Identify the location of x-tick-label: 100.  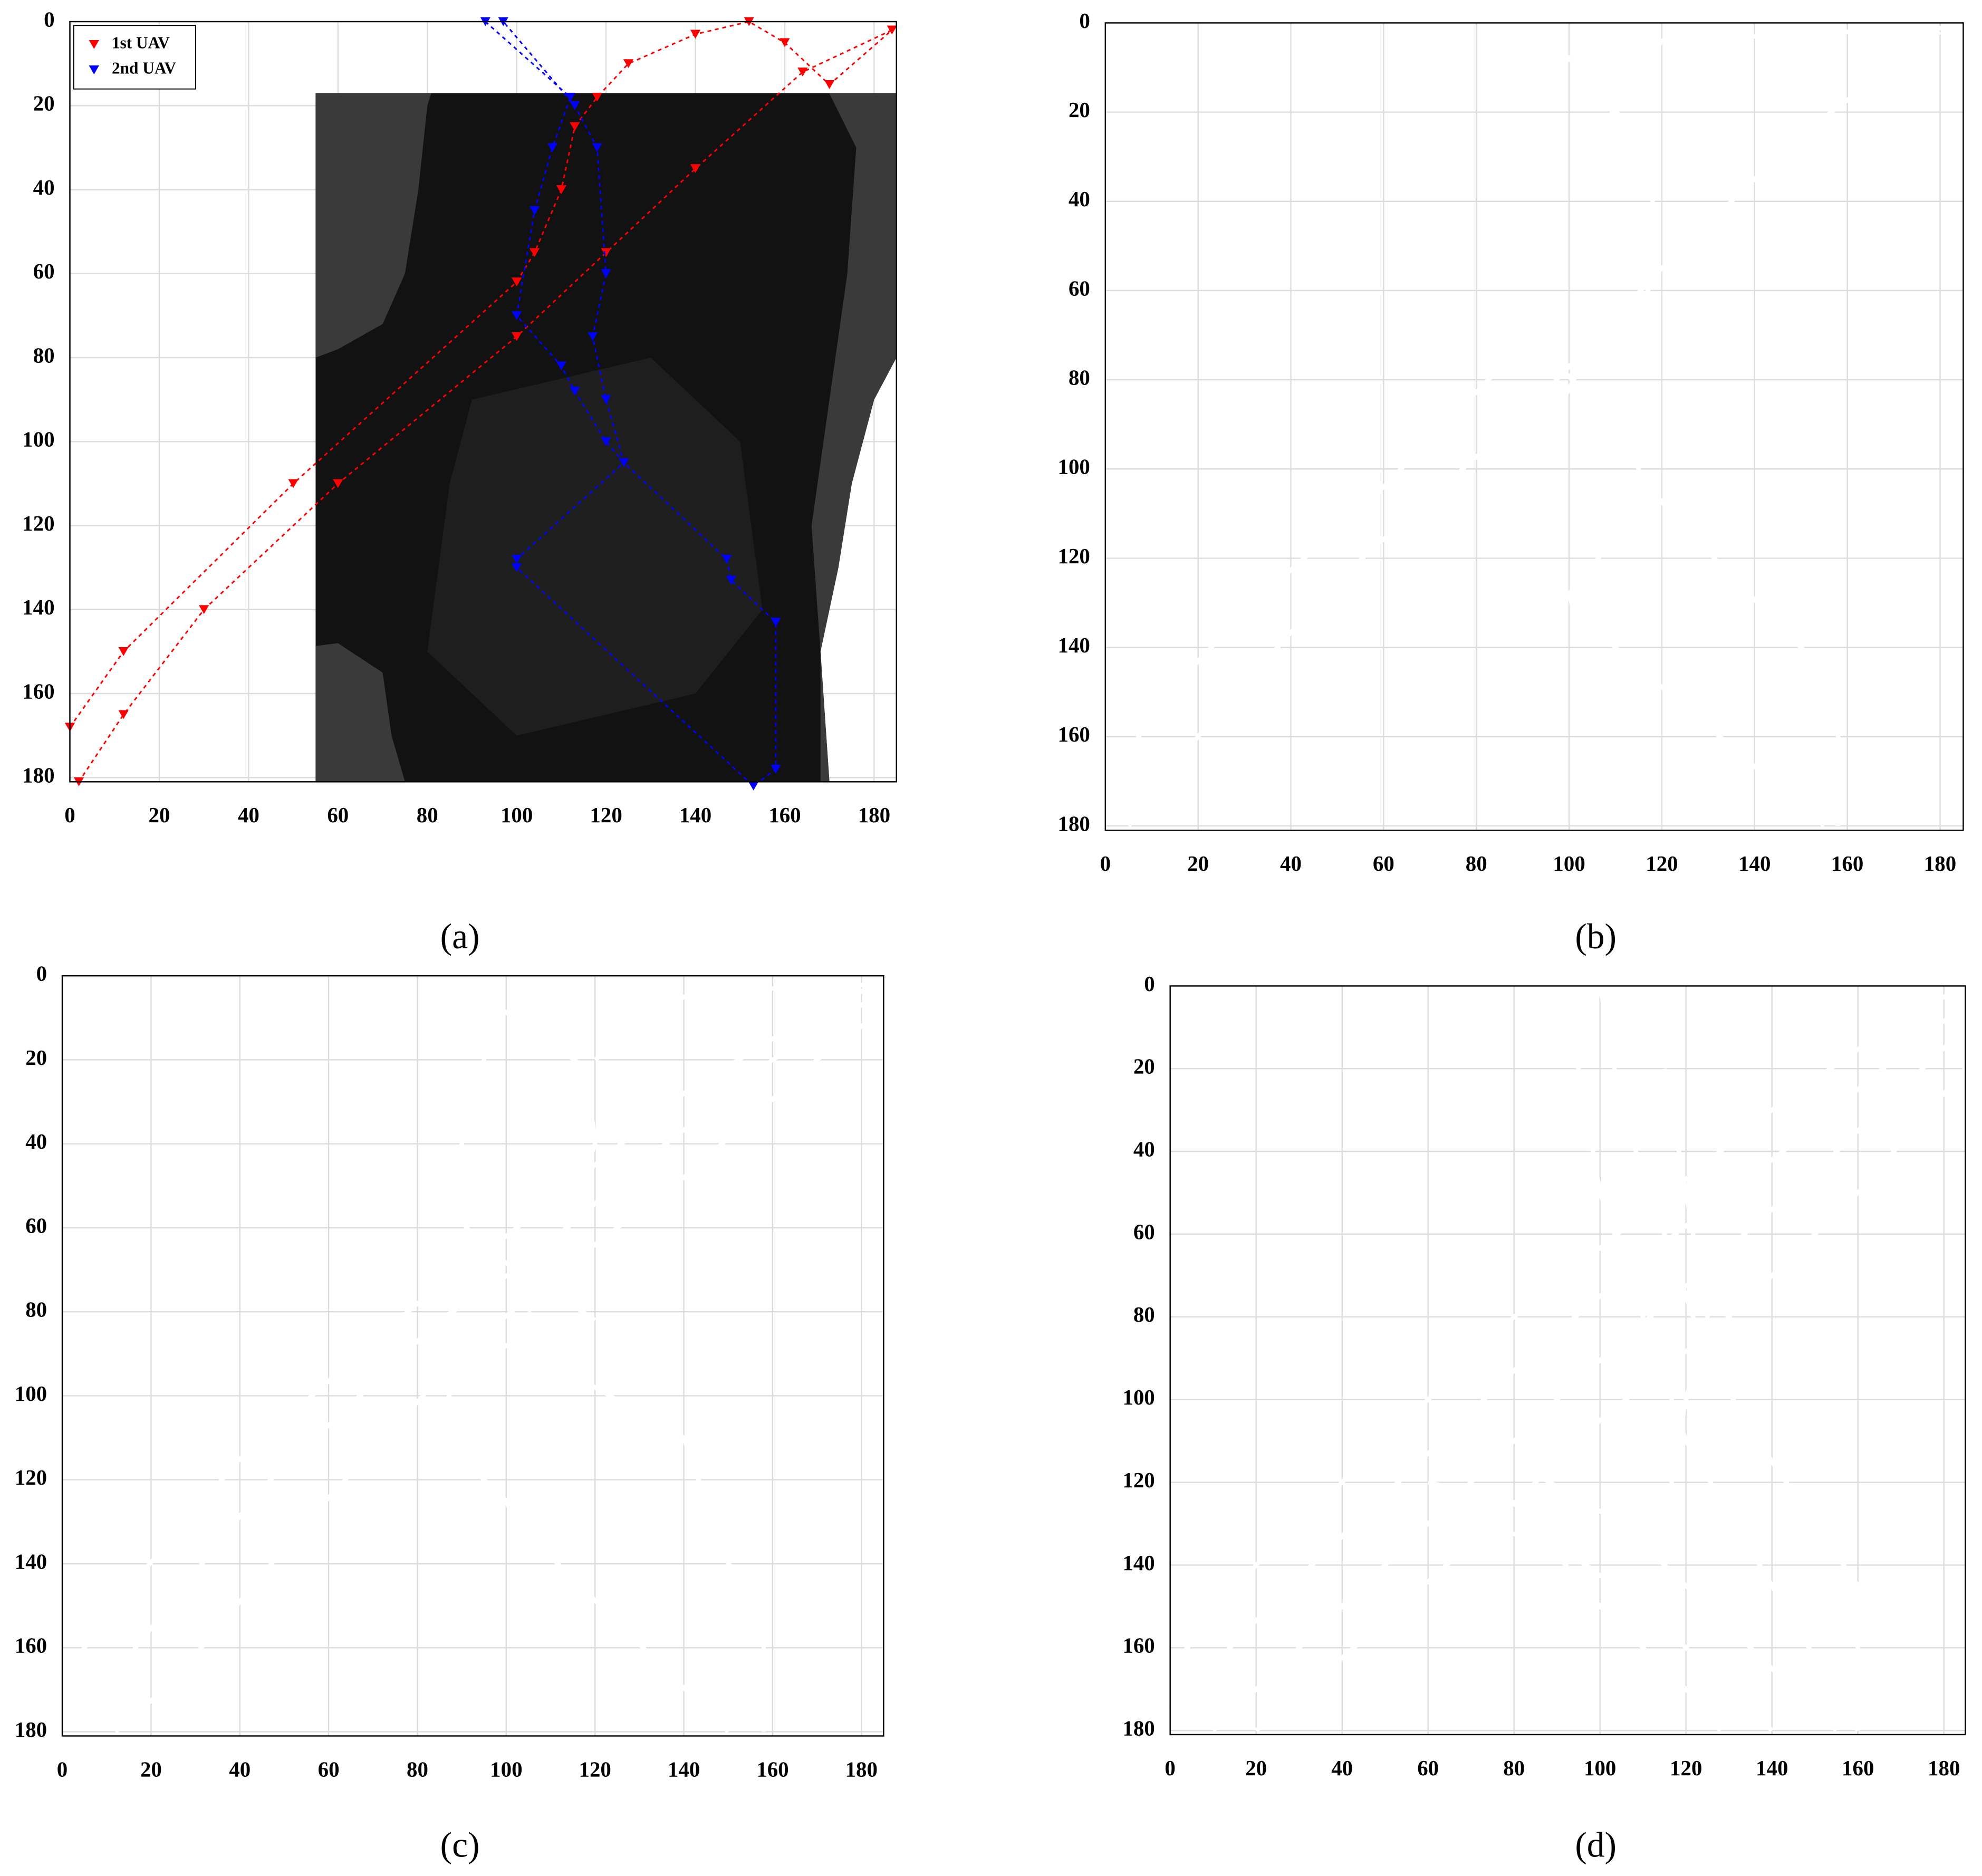
(517, 815).